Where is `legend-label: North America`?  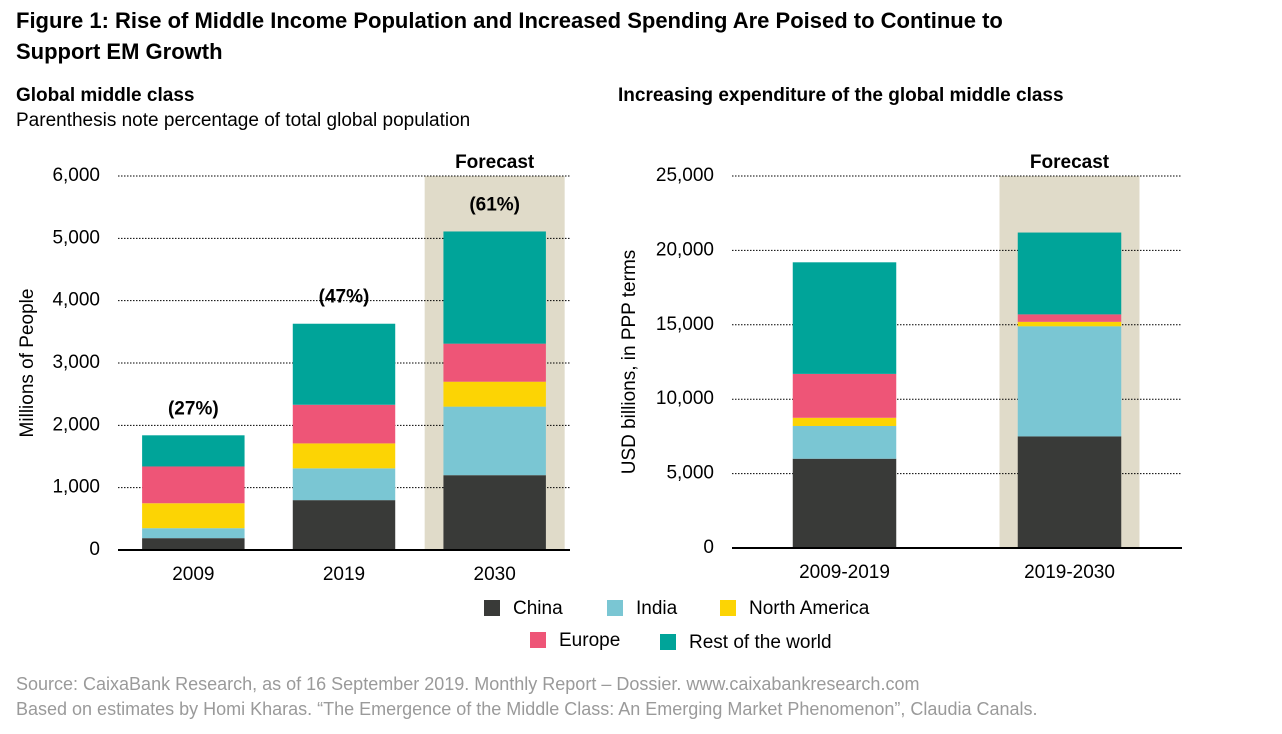
legend-label: North America is located at coordinates (809, 608).